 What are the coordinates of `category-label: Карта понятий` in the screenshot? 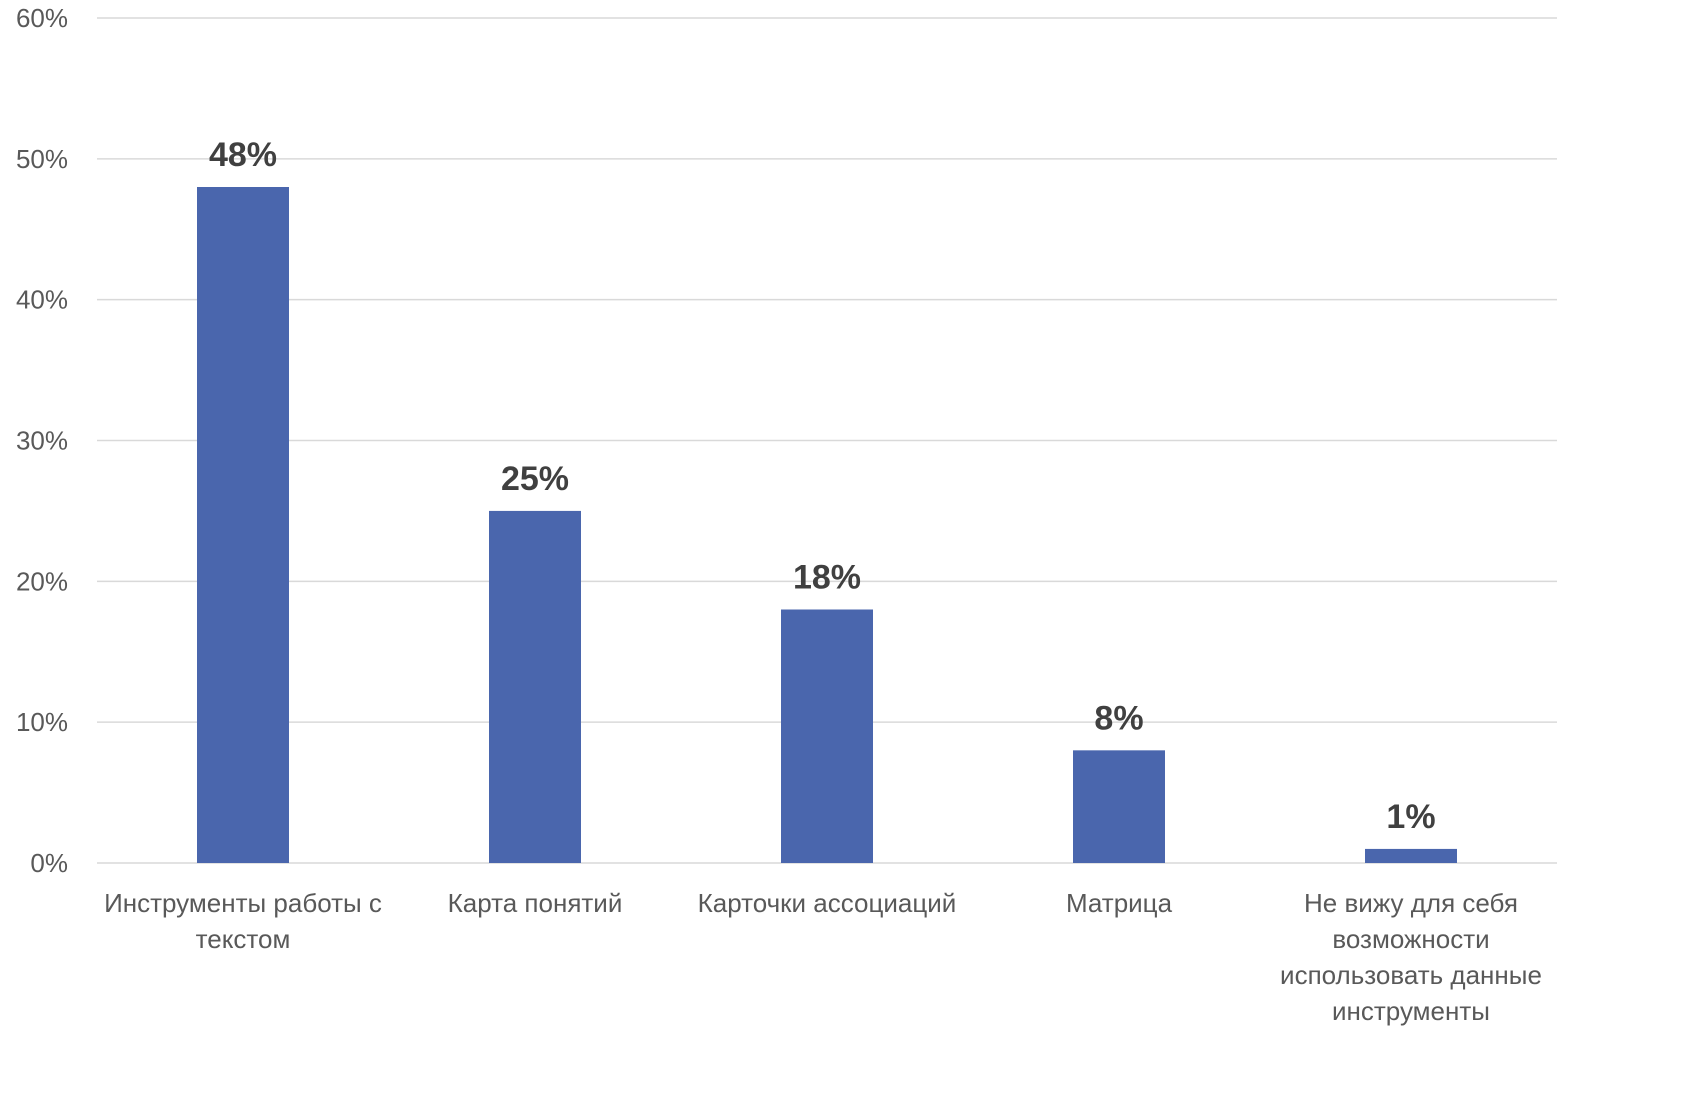 It's located at (535, 903).